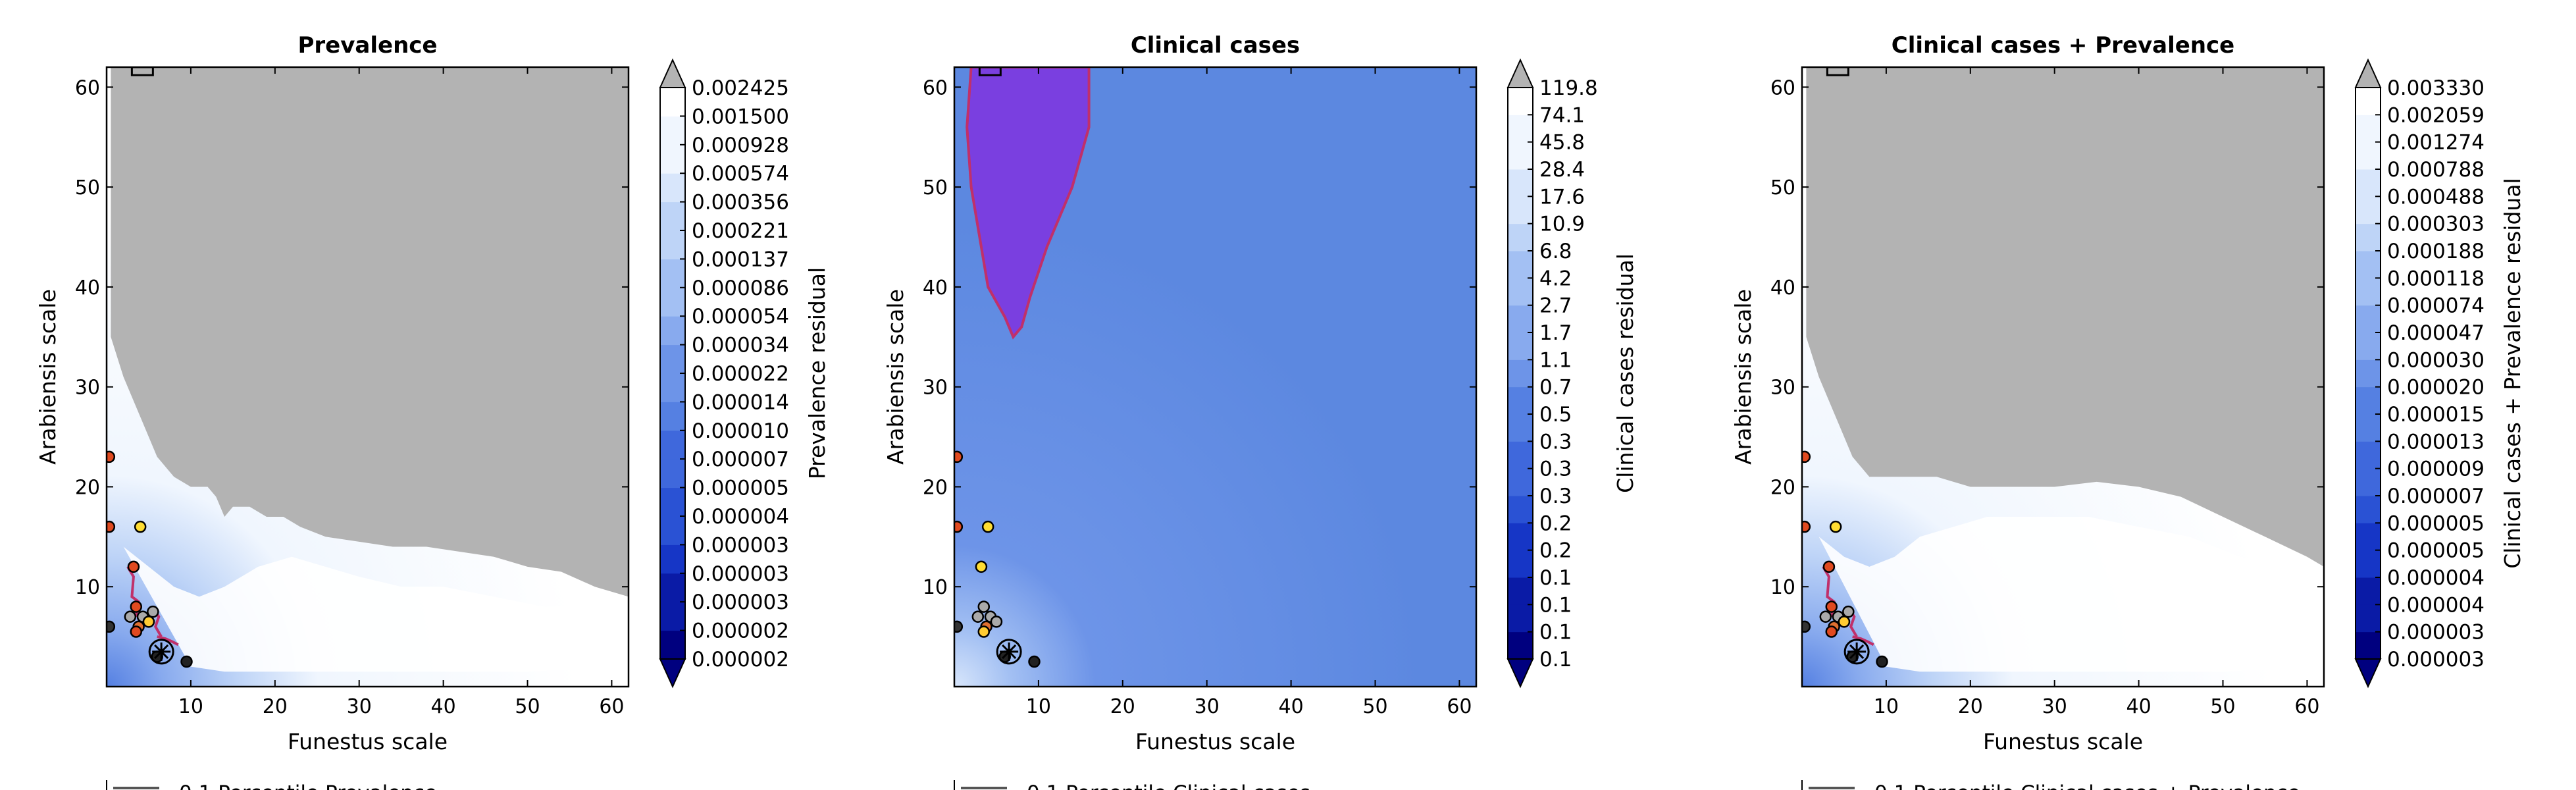  What do you see at coordinates (1562, 143) in the screenshot?
I see `colorbar-tick-label: 45.8` at bounding box center [1562, 143].